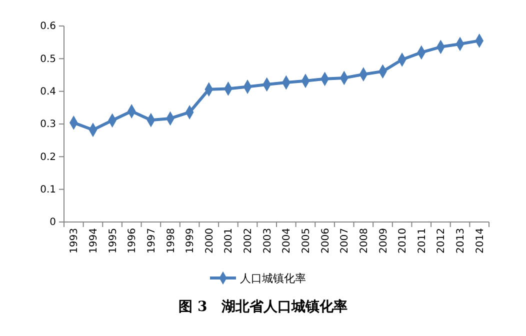  I want to click on y-tick-label: 0.3, so click(48, 124).